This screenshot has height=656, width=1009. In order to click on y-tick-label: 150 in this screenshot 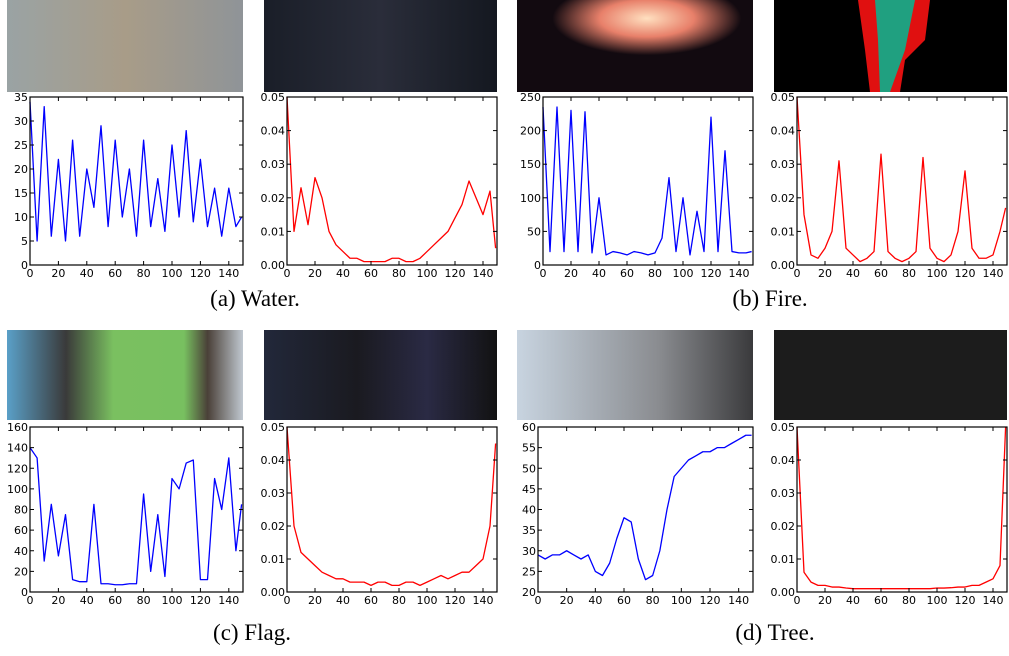, I will do `click(530, 164)`.